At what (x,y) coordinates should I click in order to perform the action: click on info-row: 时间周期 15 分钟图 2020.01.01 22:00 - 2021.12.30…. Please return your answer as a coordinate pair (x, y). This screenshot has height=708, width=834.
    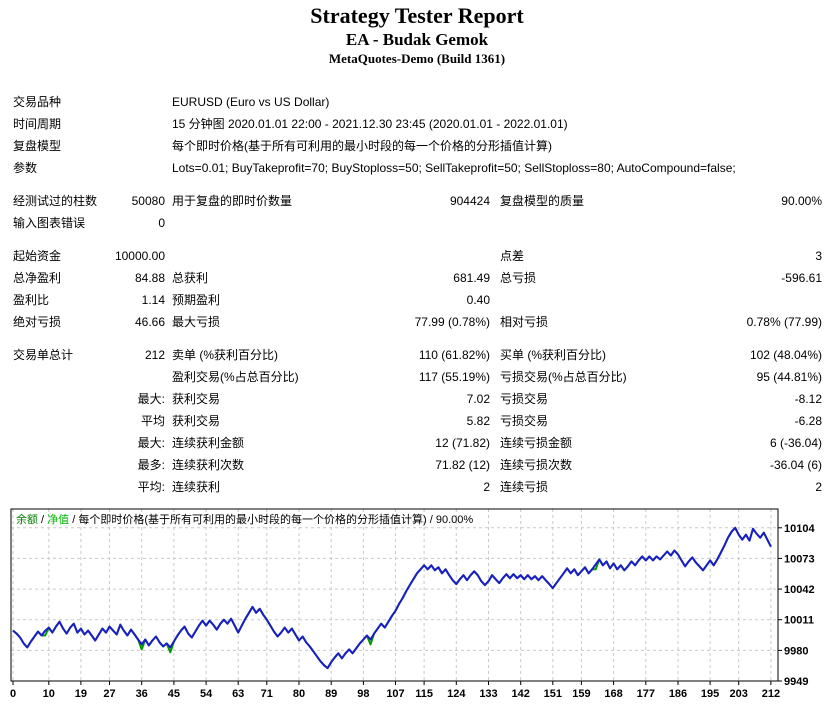
    Looking at the image, I should click on (416, 124).